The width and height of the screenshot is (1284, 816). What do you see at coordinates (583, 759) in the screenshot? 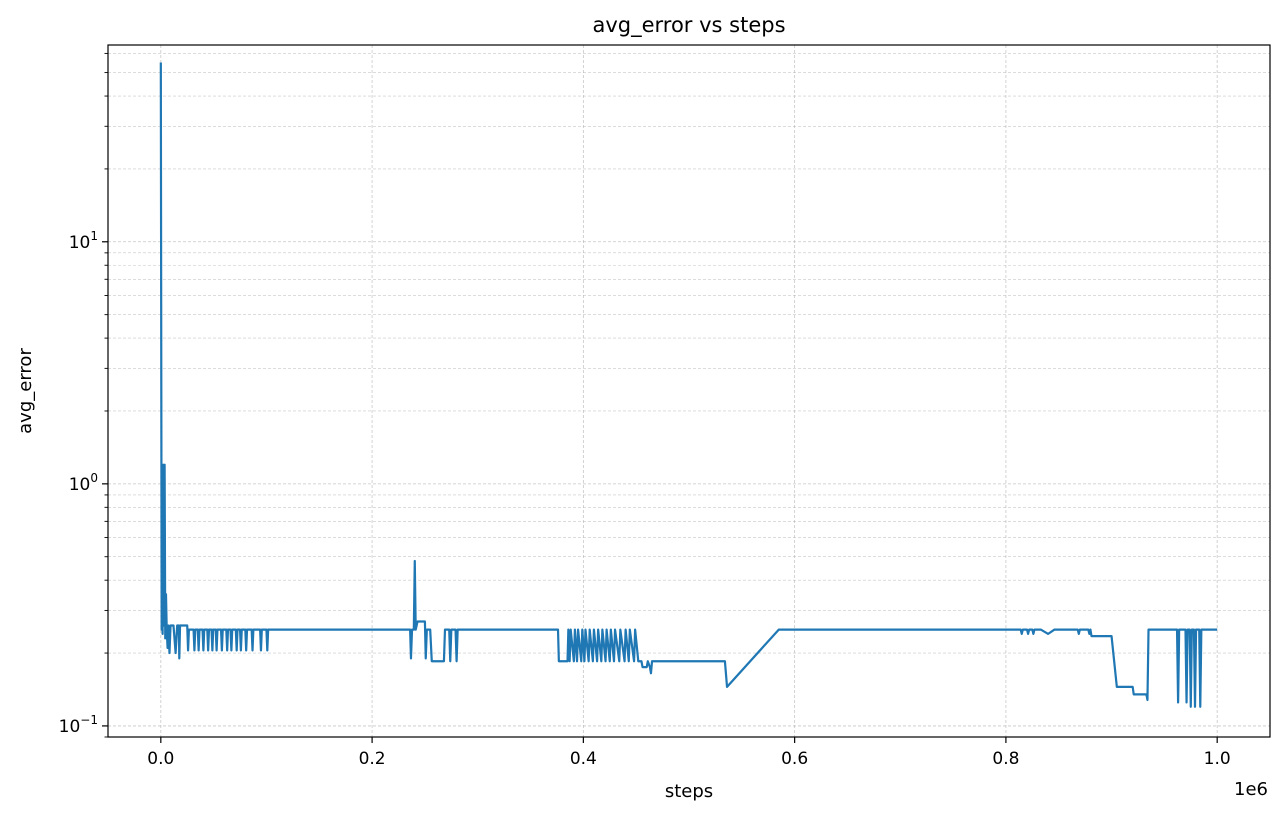
I see `x-tick-label: 0.4` at bounding box center [583, 759].